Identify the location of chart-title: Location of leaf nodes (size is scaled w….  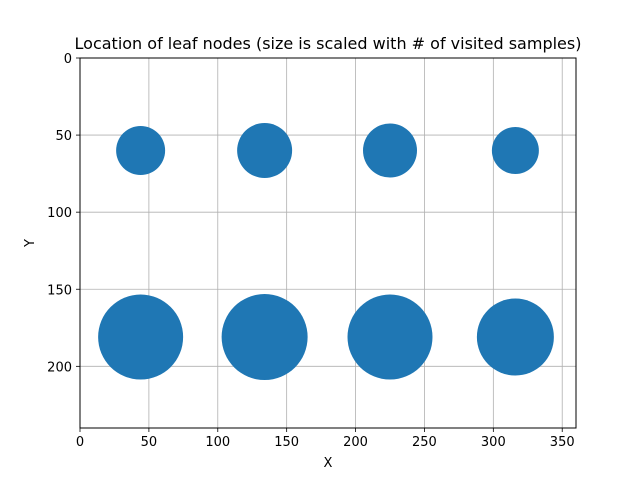
(328, 43).